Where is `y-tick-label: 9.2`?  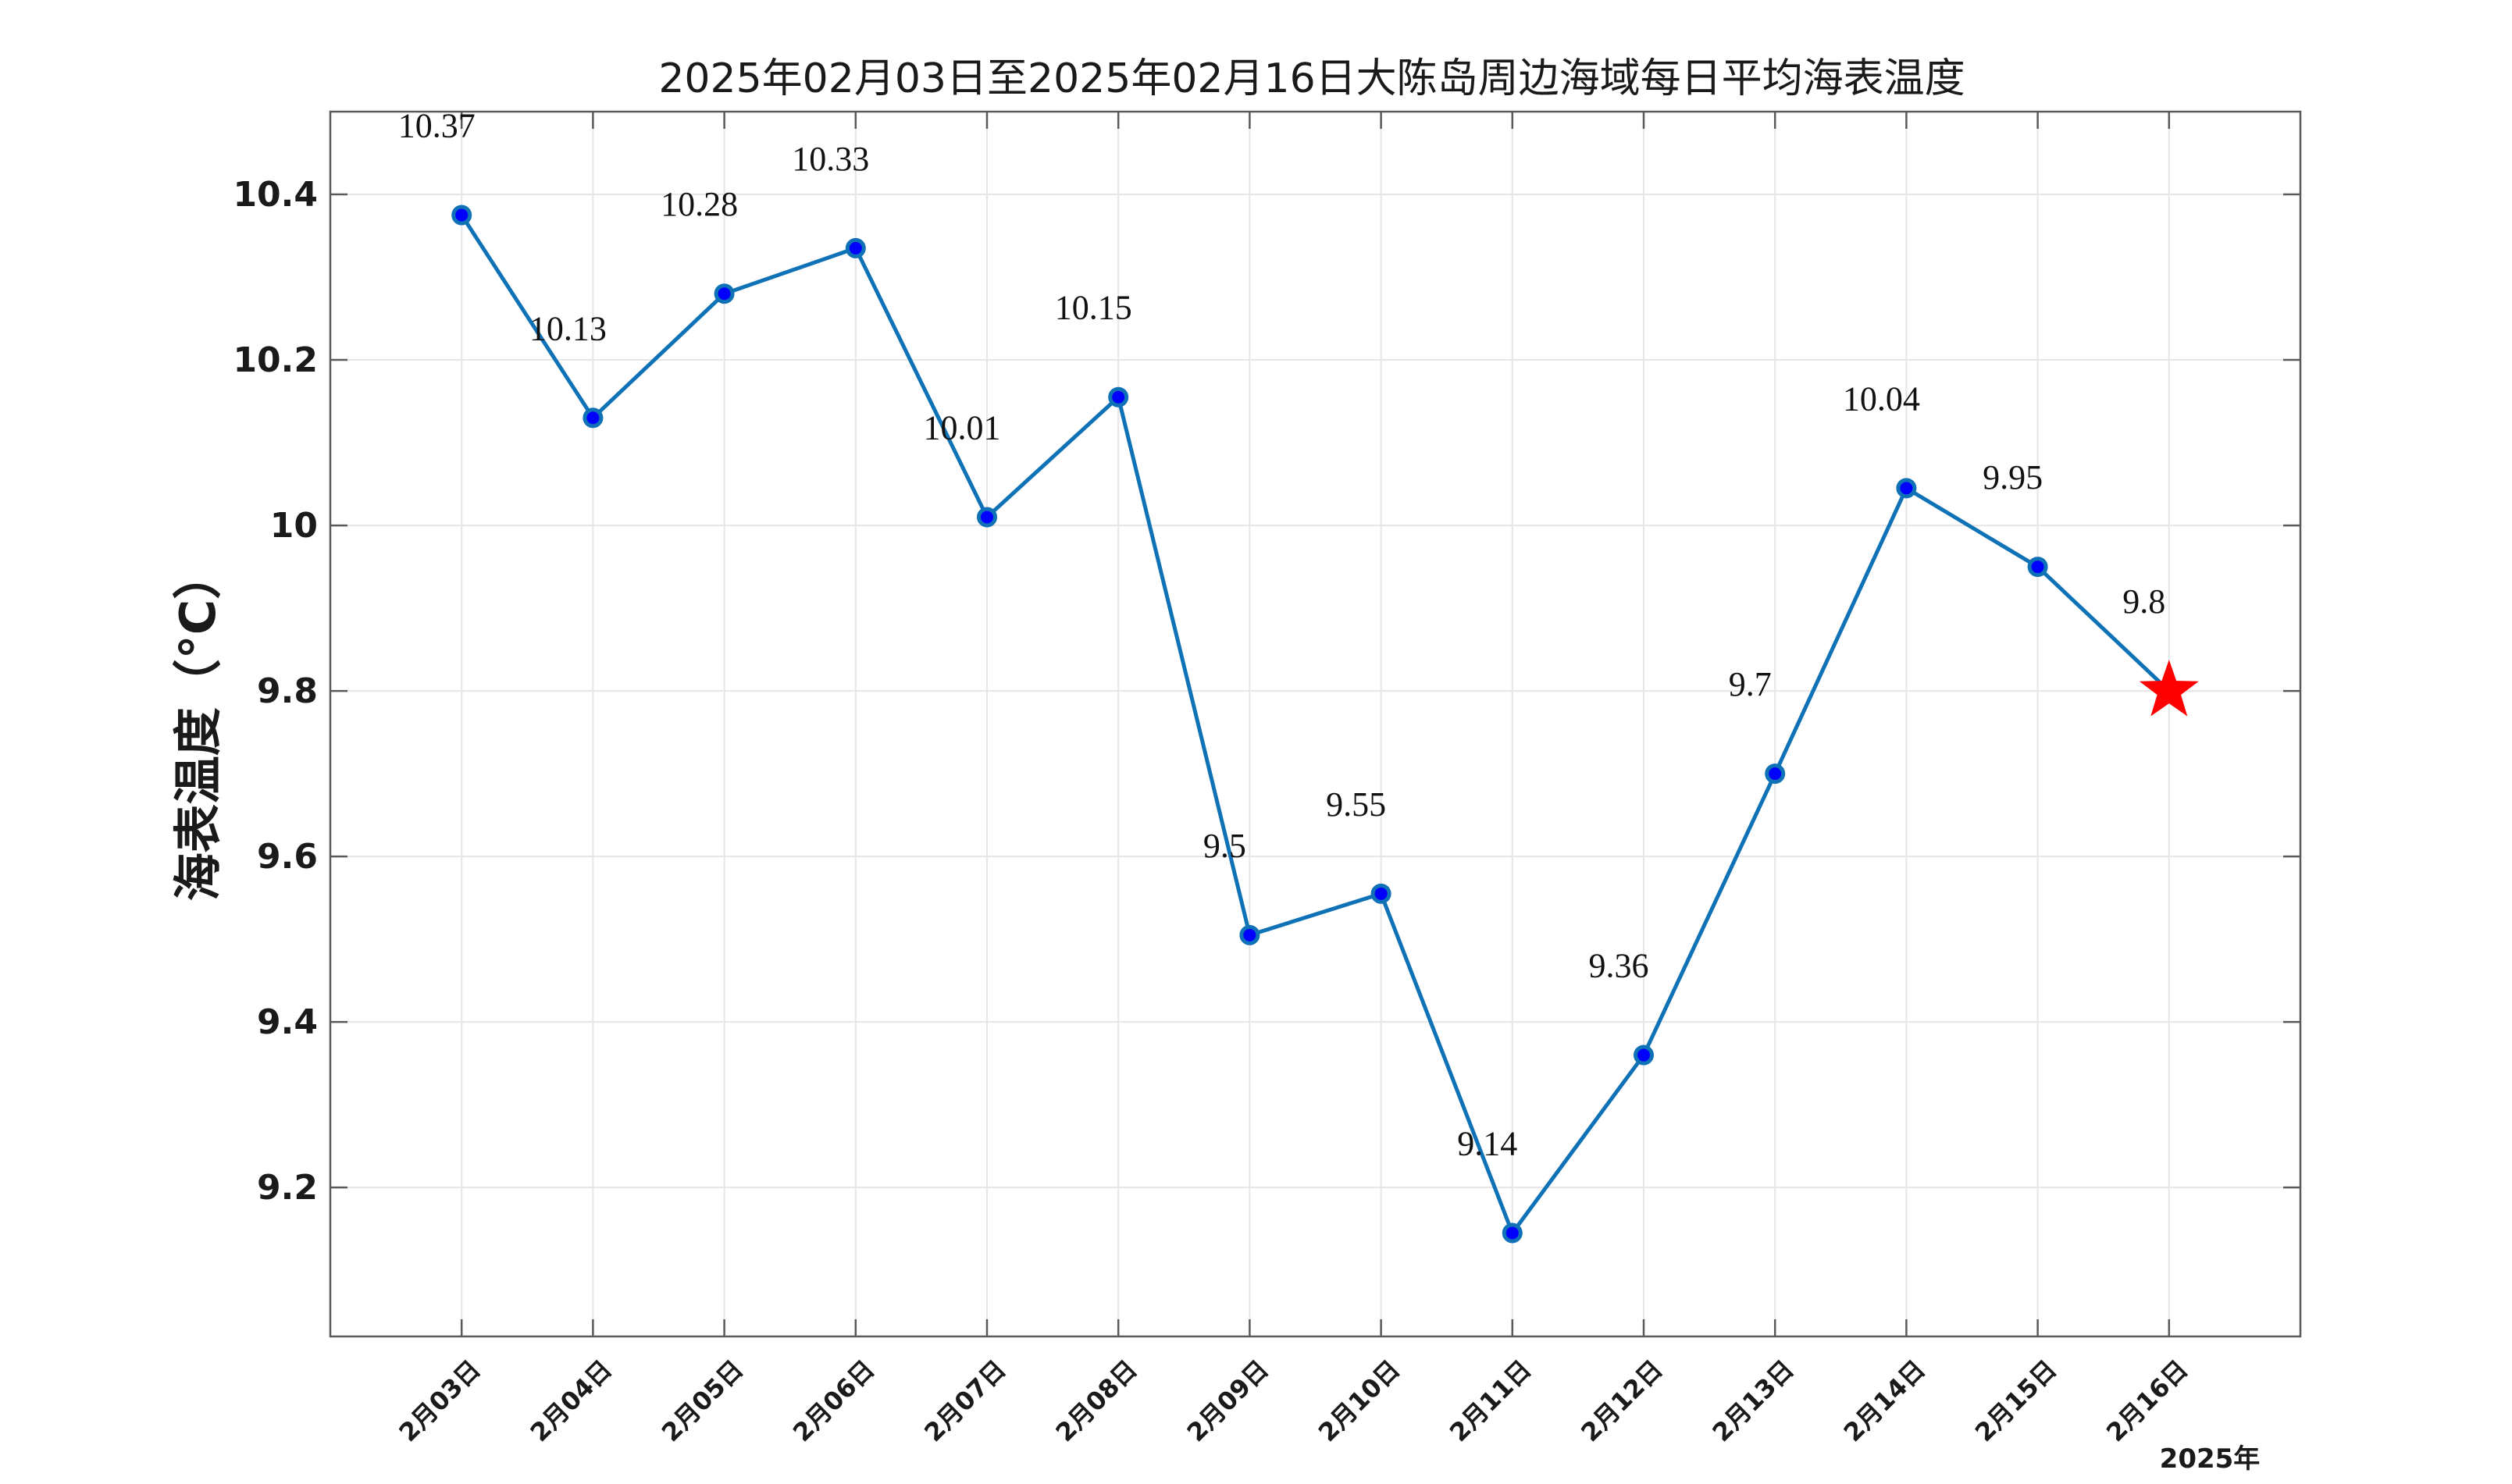 y-tick-label: 9.2 is located at coordinates (287, 1188).